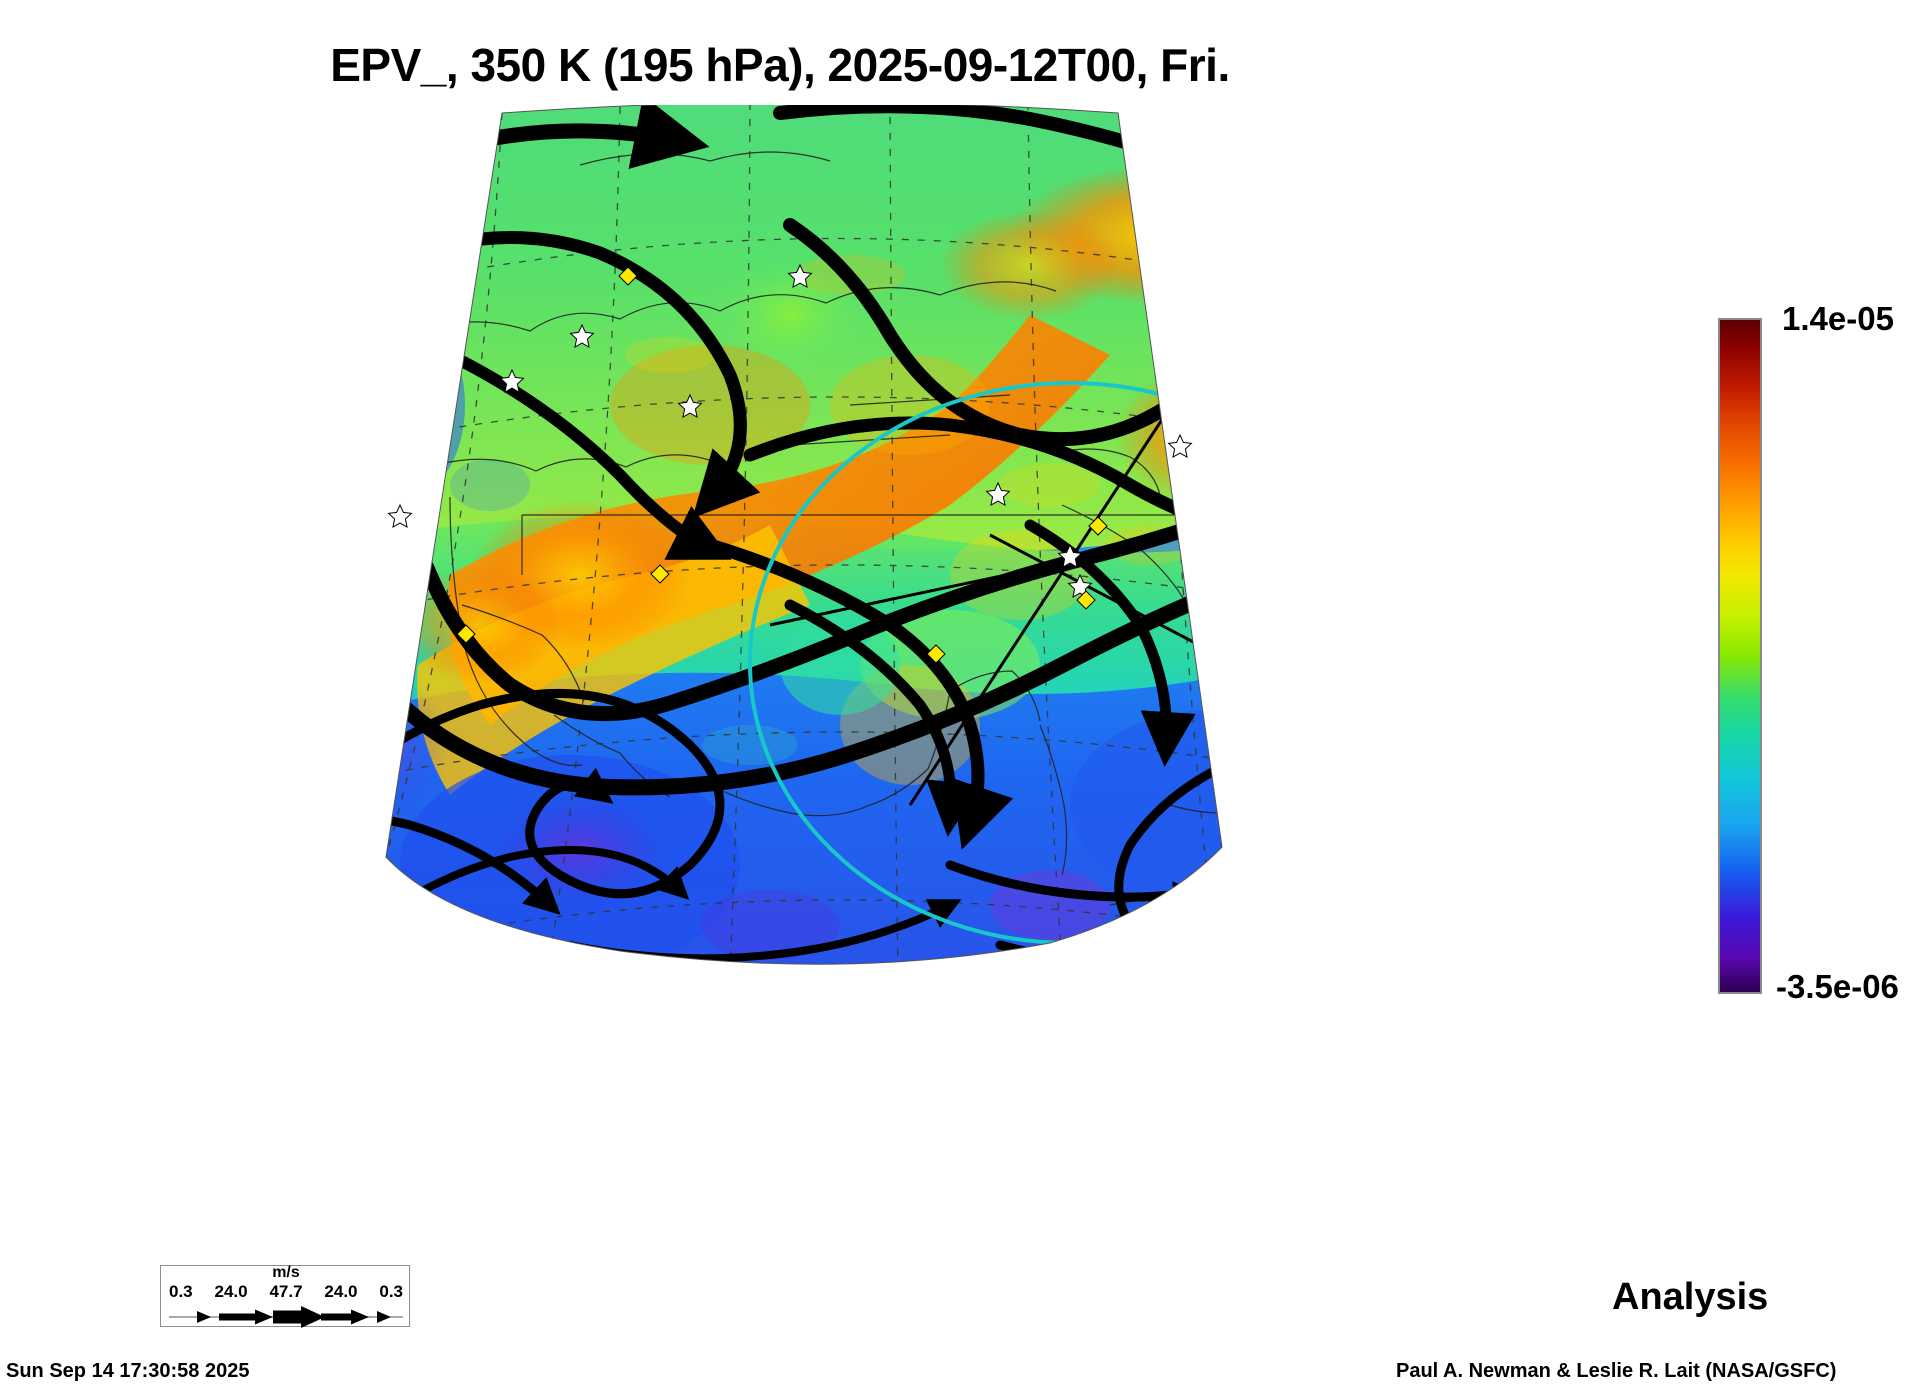  I want to click on colorbar, so click(1740, 656).